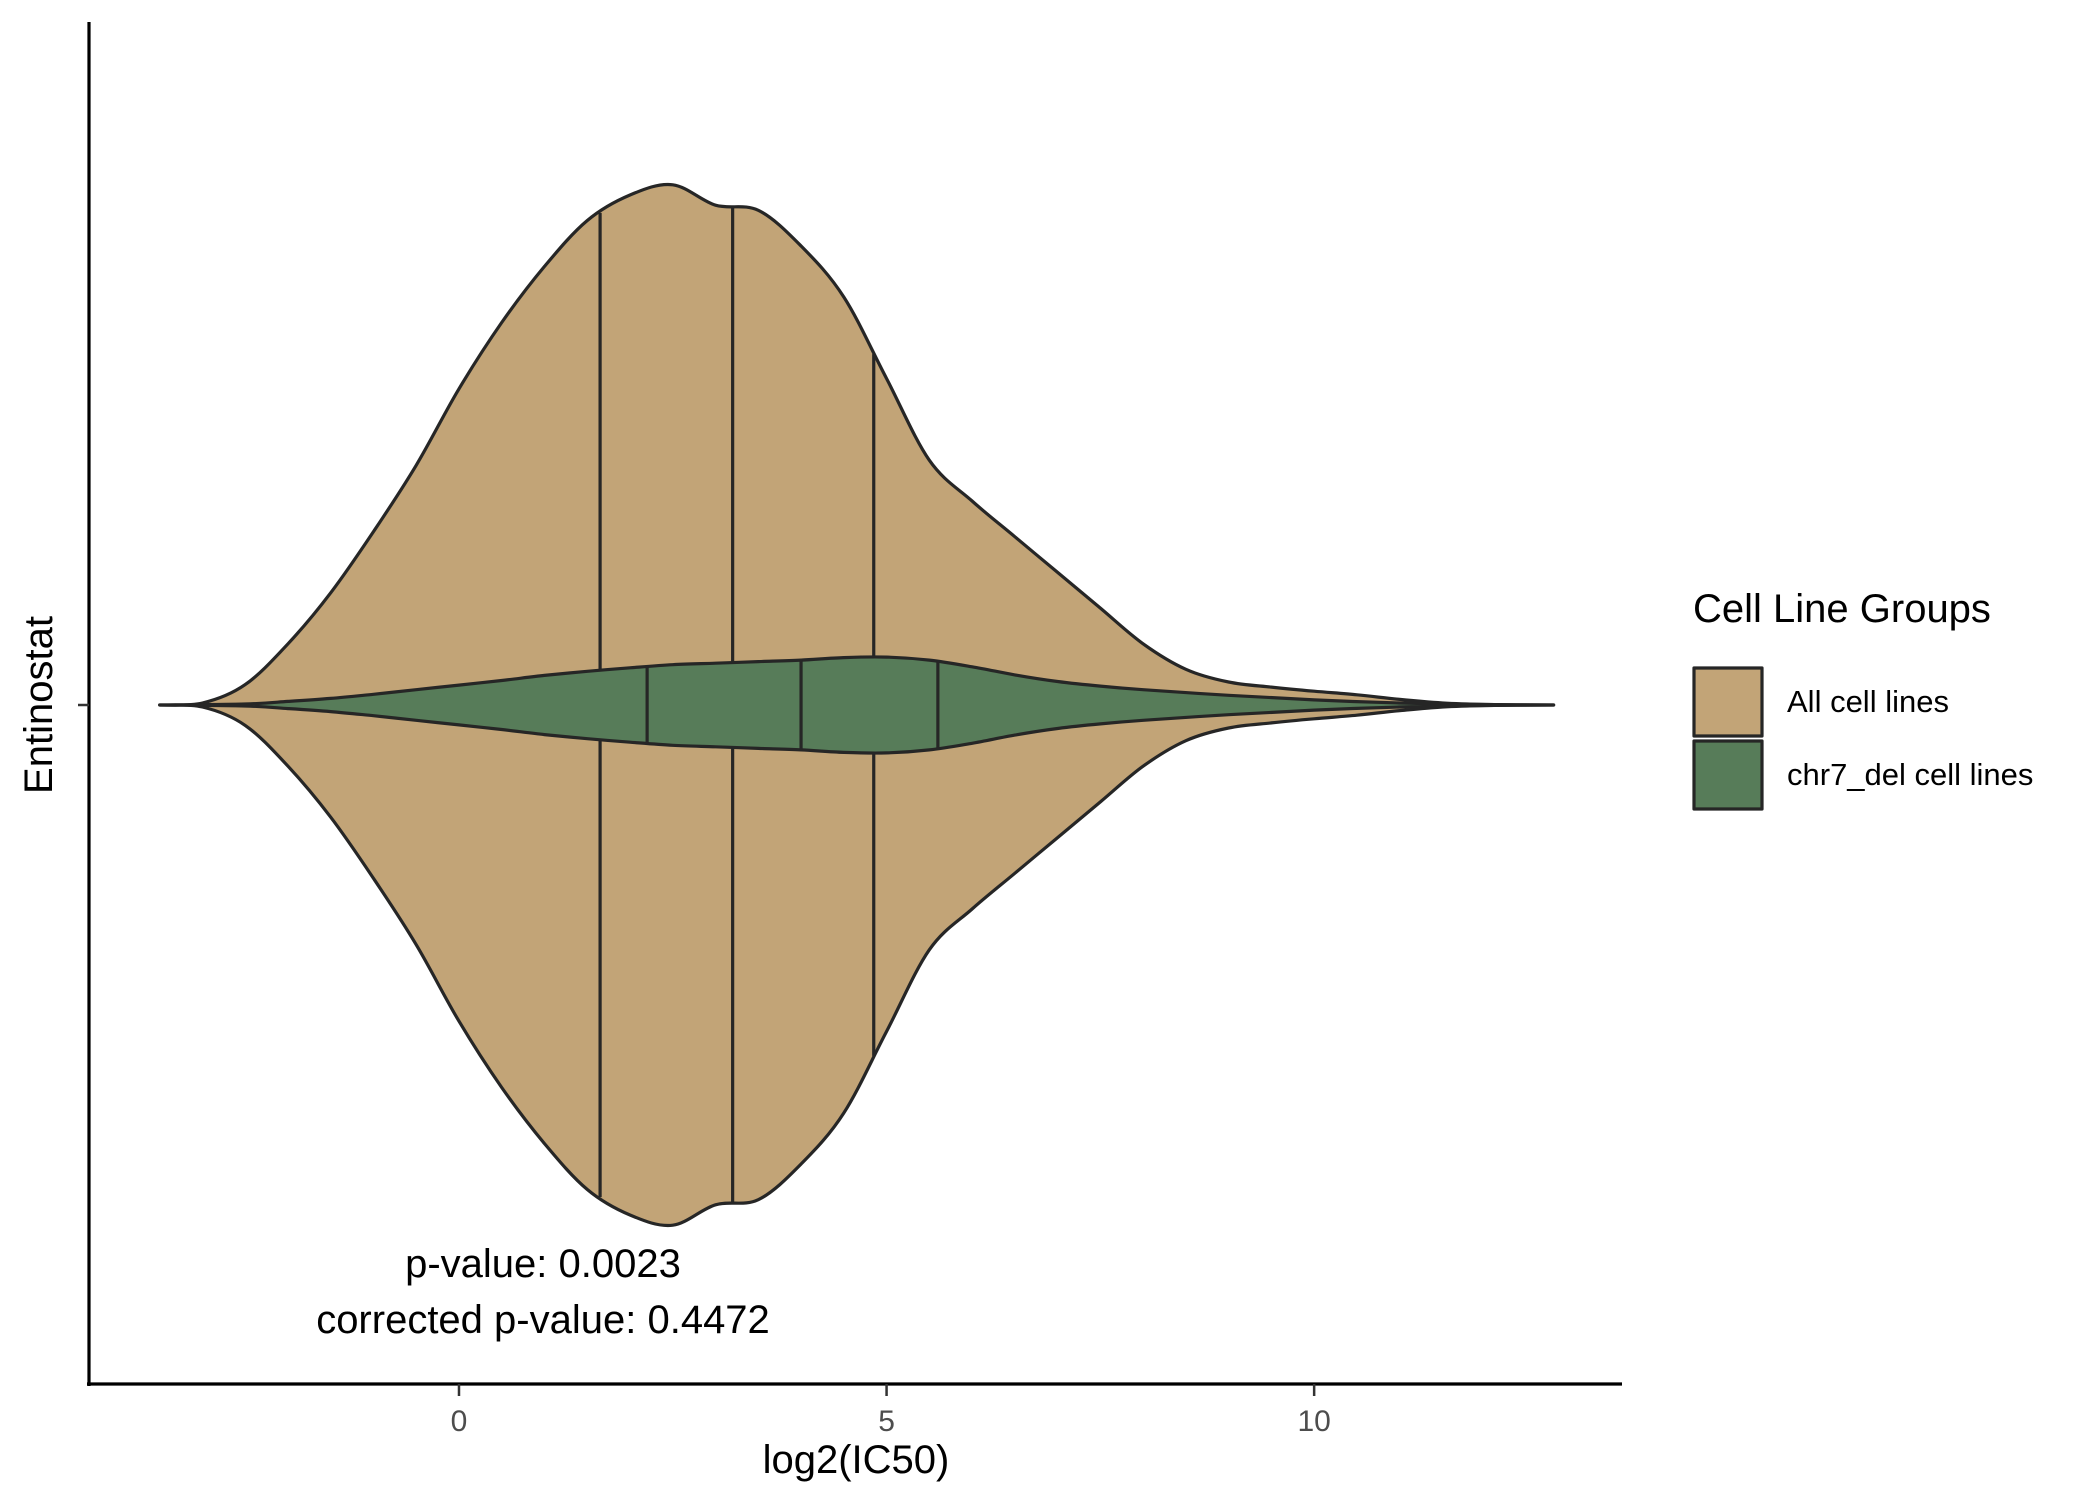  I want to click on legend-key-all-cell-lines, so click(1728, 702).